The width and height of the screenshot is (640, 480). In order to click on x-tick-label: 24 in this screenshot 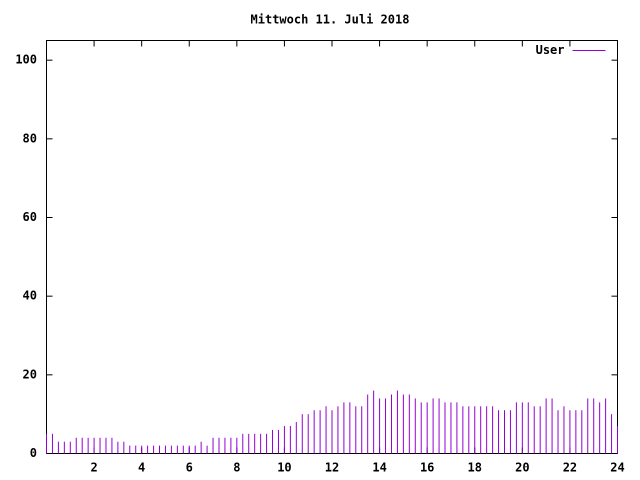, I will do `click(617, 468)`.